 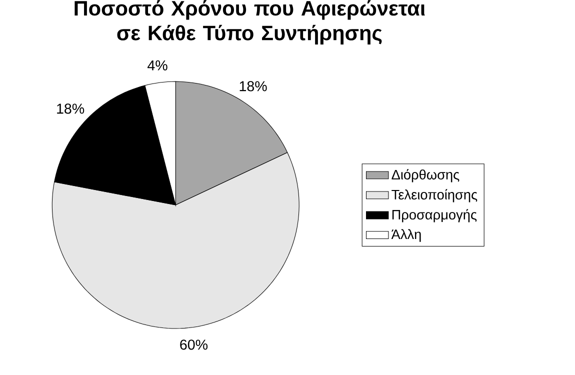 What do you see at coordinates (249, 22) in the screenshot?
I see `chart-title: Ποσοστό Χρόνου που Αφιερώνεται σε Κάθε Τύπο Συντήρησης` at bounding box center [249, 22].